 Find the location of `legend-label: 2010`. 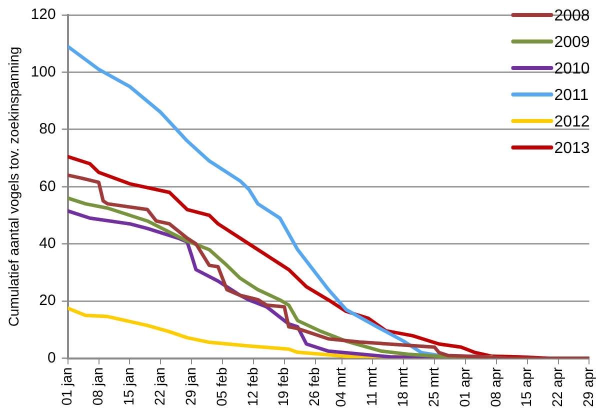

legend-label: 2010 is located at coordinates (572, 69).